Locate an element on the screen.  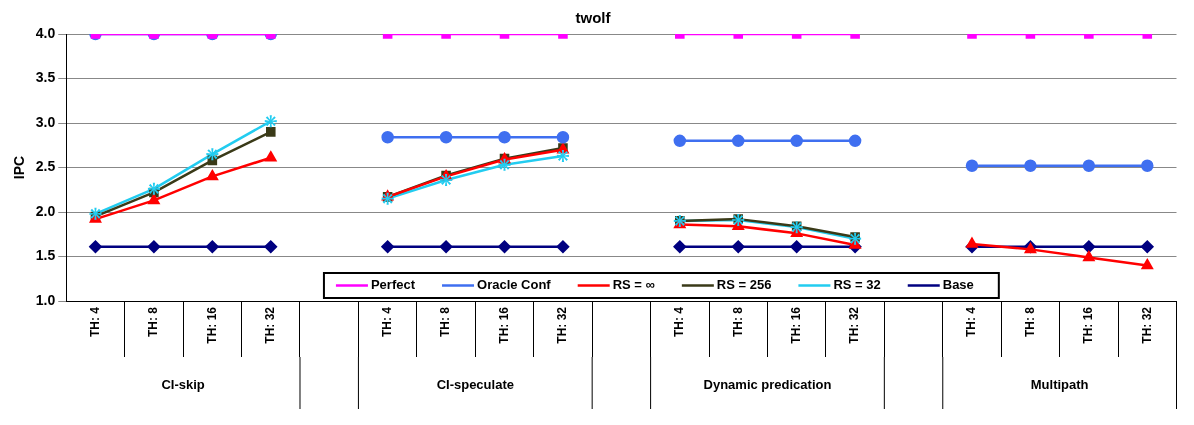
legend-label: Oracle Conf is located at coordinates (514, 285).